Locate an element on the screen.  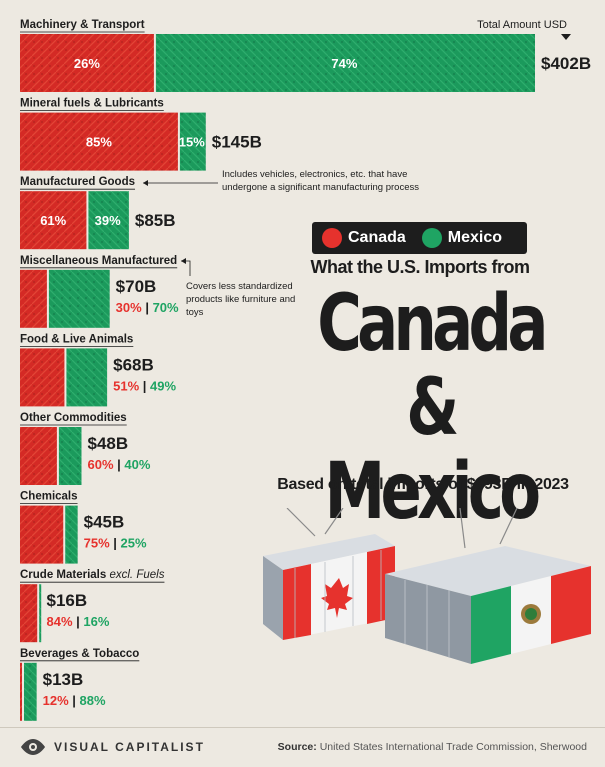
brand-logo: VISUAL CAPITALIST is located at coordinates (112, 747).